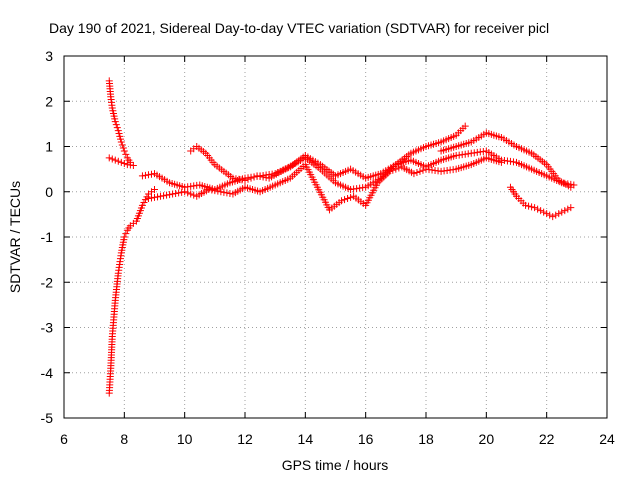 The width and height of the screenshot is (640, 480). Describe the element at coordinates (335, 465) in the screenshot. I see `x-axis-label: GPS time / hours` at that location.